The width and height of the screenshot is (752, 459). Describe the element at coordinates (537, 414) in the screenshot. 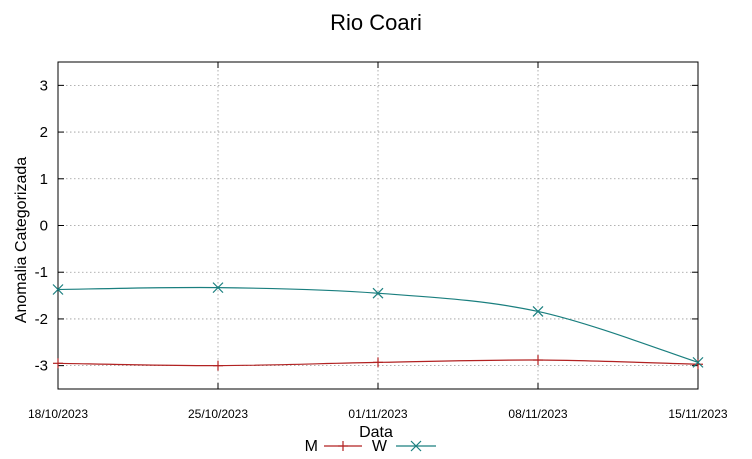

I see `x-tick-label: 08/11/2023` at that location.